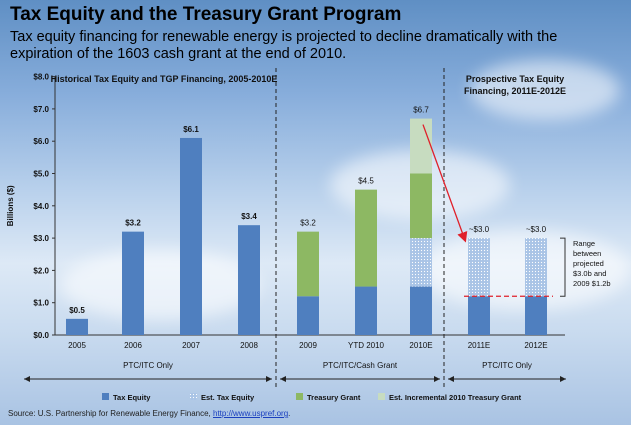  I want to click on legend-label: Tax Equity, so click(132, 397).